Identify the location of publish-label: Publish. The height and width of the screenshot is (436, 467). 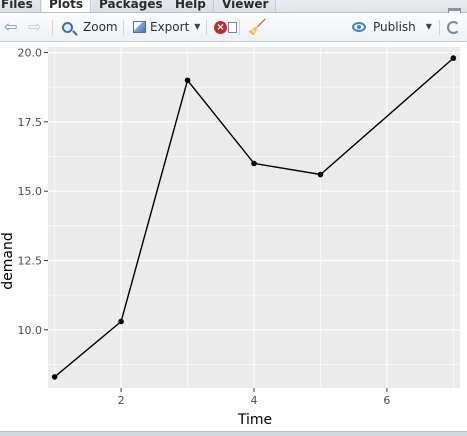
(394, 27).